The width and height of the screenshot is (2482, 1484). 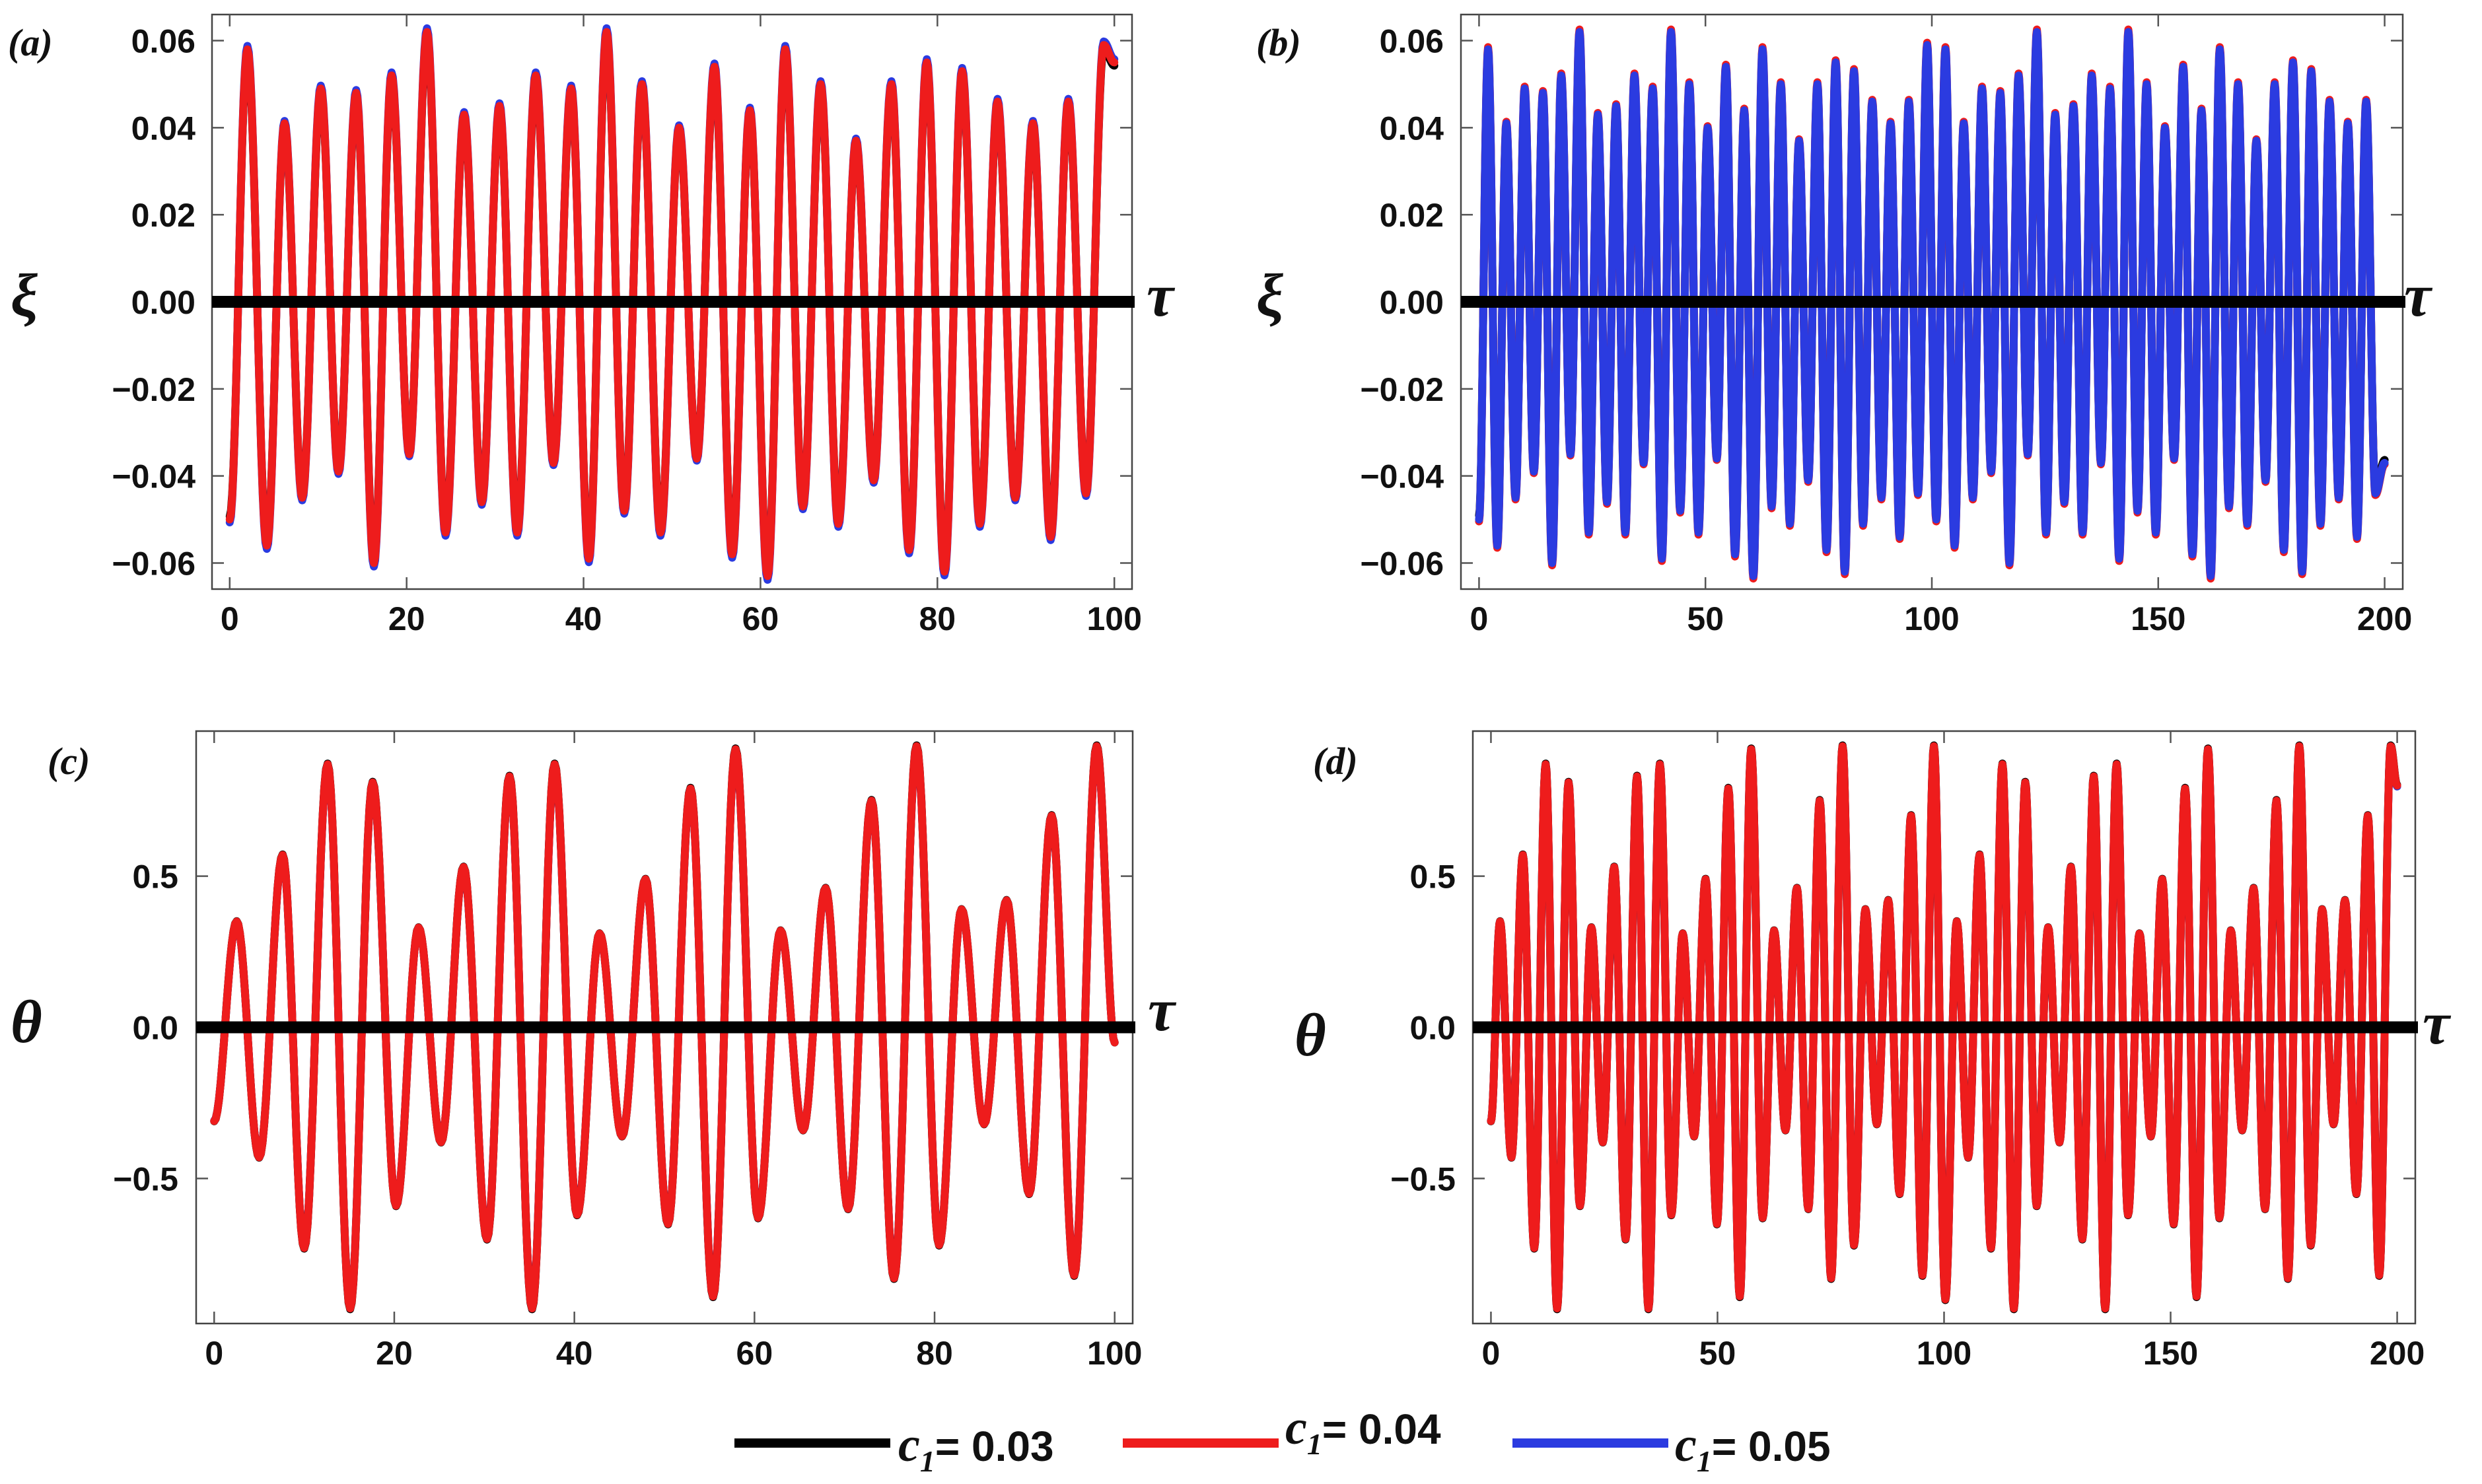 What do you see at coordinates (1279, 42) in the screenshot?
I see `panel-label: (b)` at bounding box center [1279, 42].